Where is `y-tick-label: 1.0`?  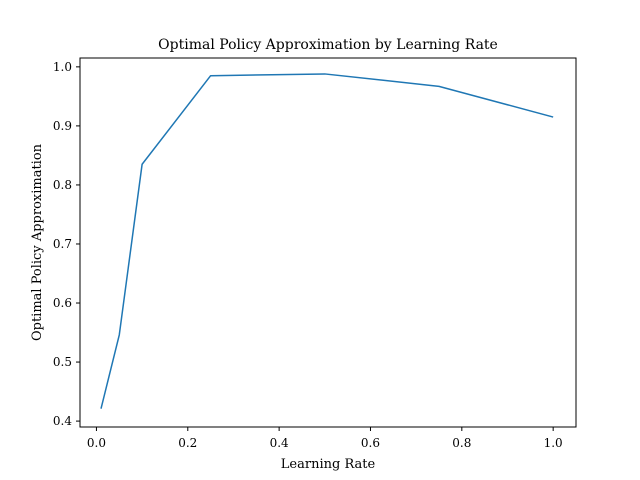 y-tick-label: 1.0 is located at coordinates (62, 67).